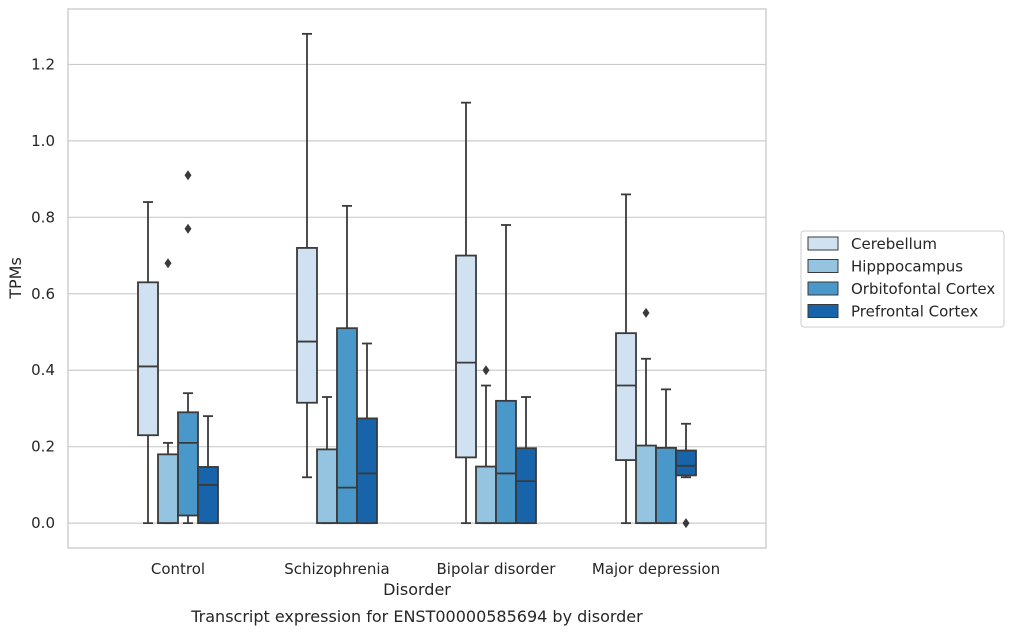  What do you see at coordinates (43, 217) in the screenshot?
I see `y-tick-label: 0.8` at bounding box center [43, 217].